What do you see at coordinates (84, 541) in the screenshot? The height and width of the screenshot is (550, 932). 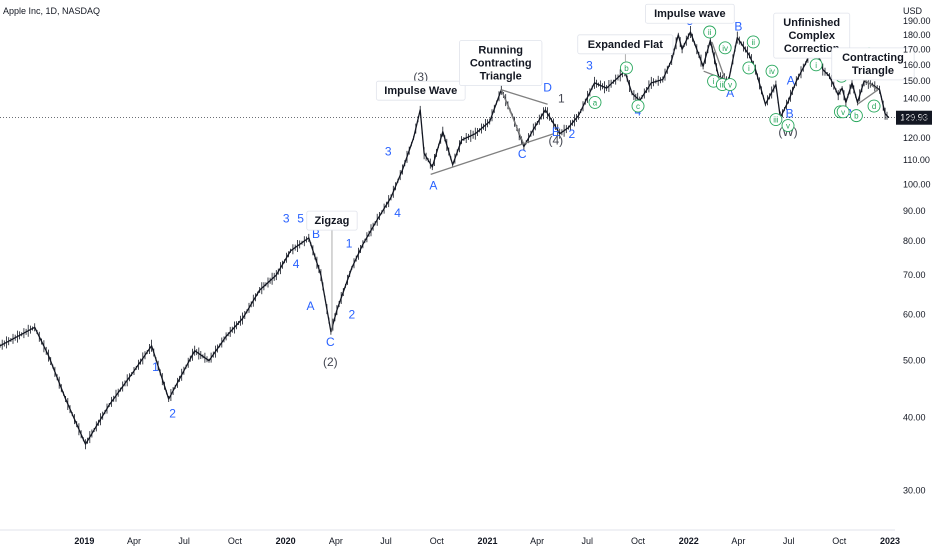 I see `x-tick-label: 2019` at bounding box center [84, 541].